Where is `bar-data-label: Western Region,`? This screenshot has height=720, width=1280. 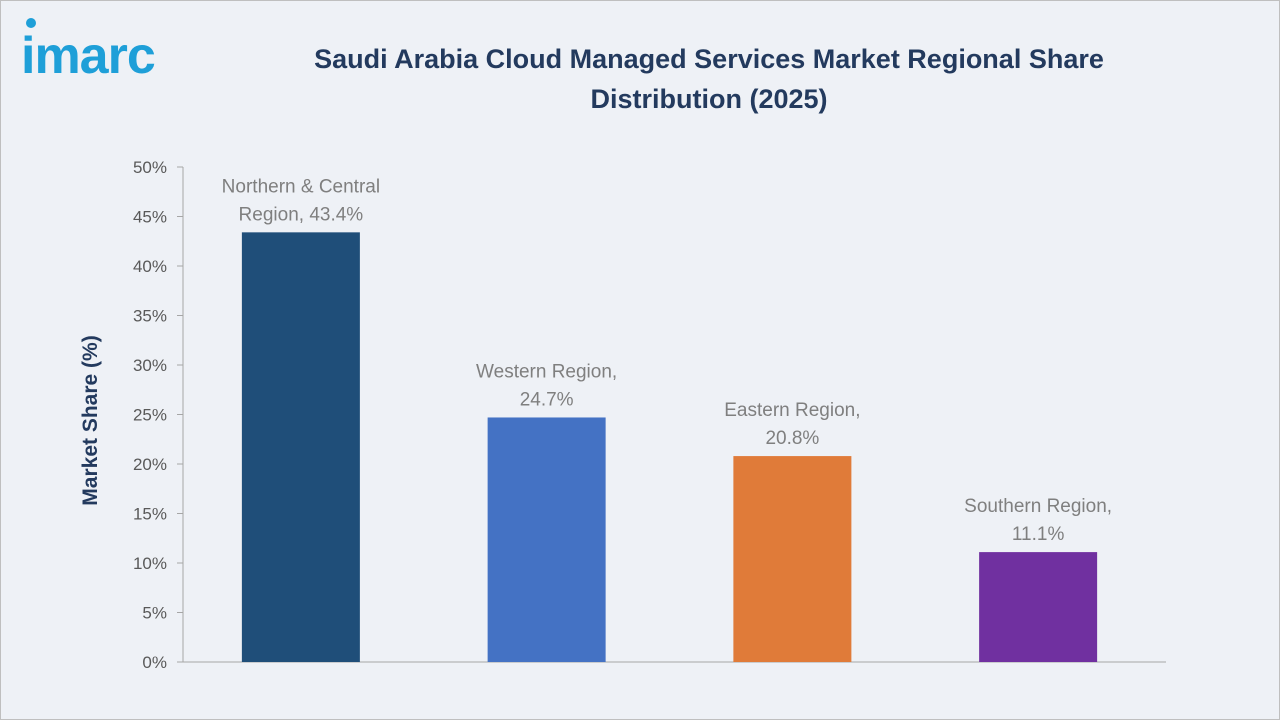
bar-data-label: Western Region, is located at coordinates (546, 371).